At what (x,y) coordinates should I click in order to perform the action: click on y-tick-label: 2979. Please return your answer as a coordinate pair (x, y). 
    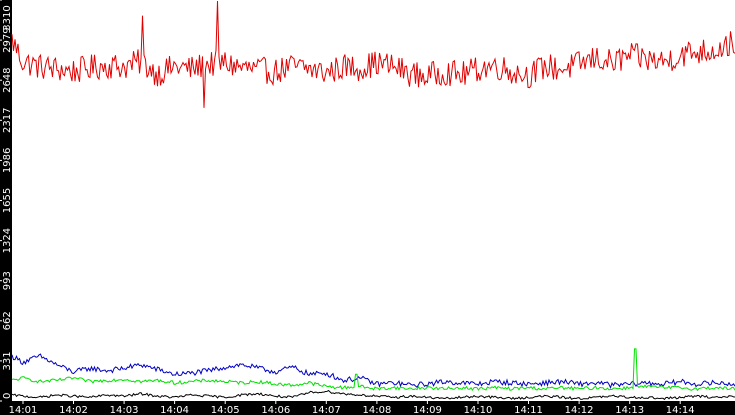
    Looking at the image, I should click on (7, 39).